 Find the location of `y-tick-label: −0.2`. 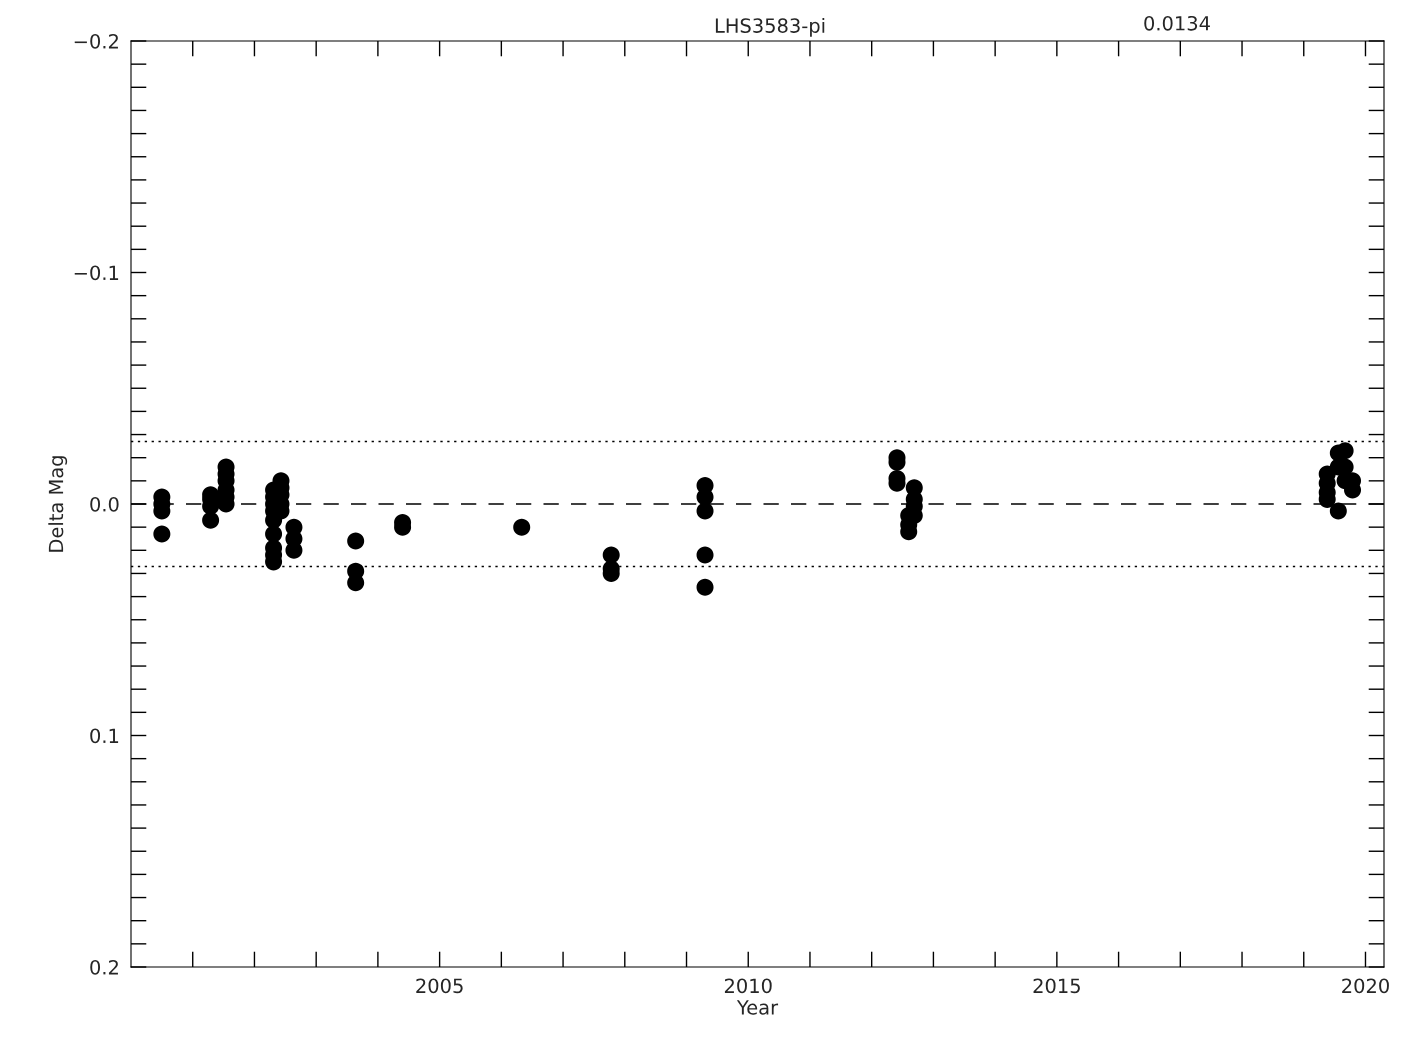

y-tick-label: −0.2 is located at coordinates (96, 41).